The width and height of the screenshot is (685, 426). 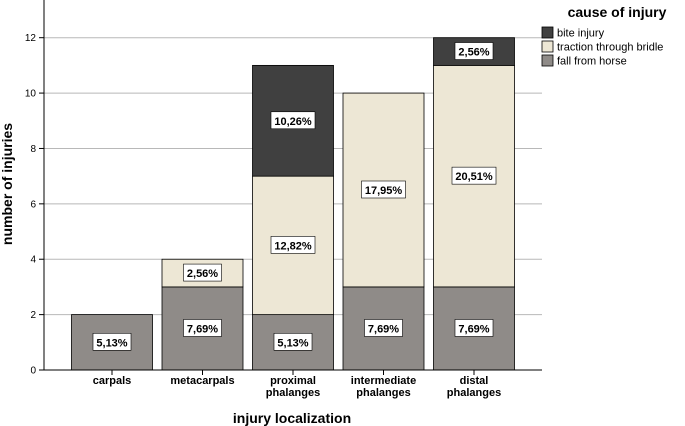 I want to click on data-label: 17,95%, so click(x=384, y=191).